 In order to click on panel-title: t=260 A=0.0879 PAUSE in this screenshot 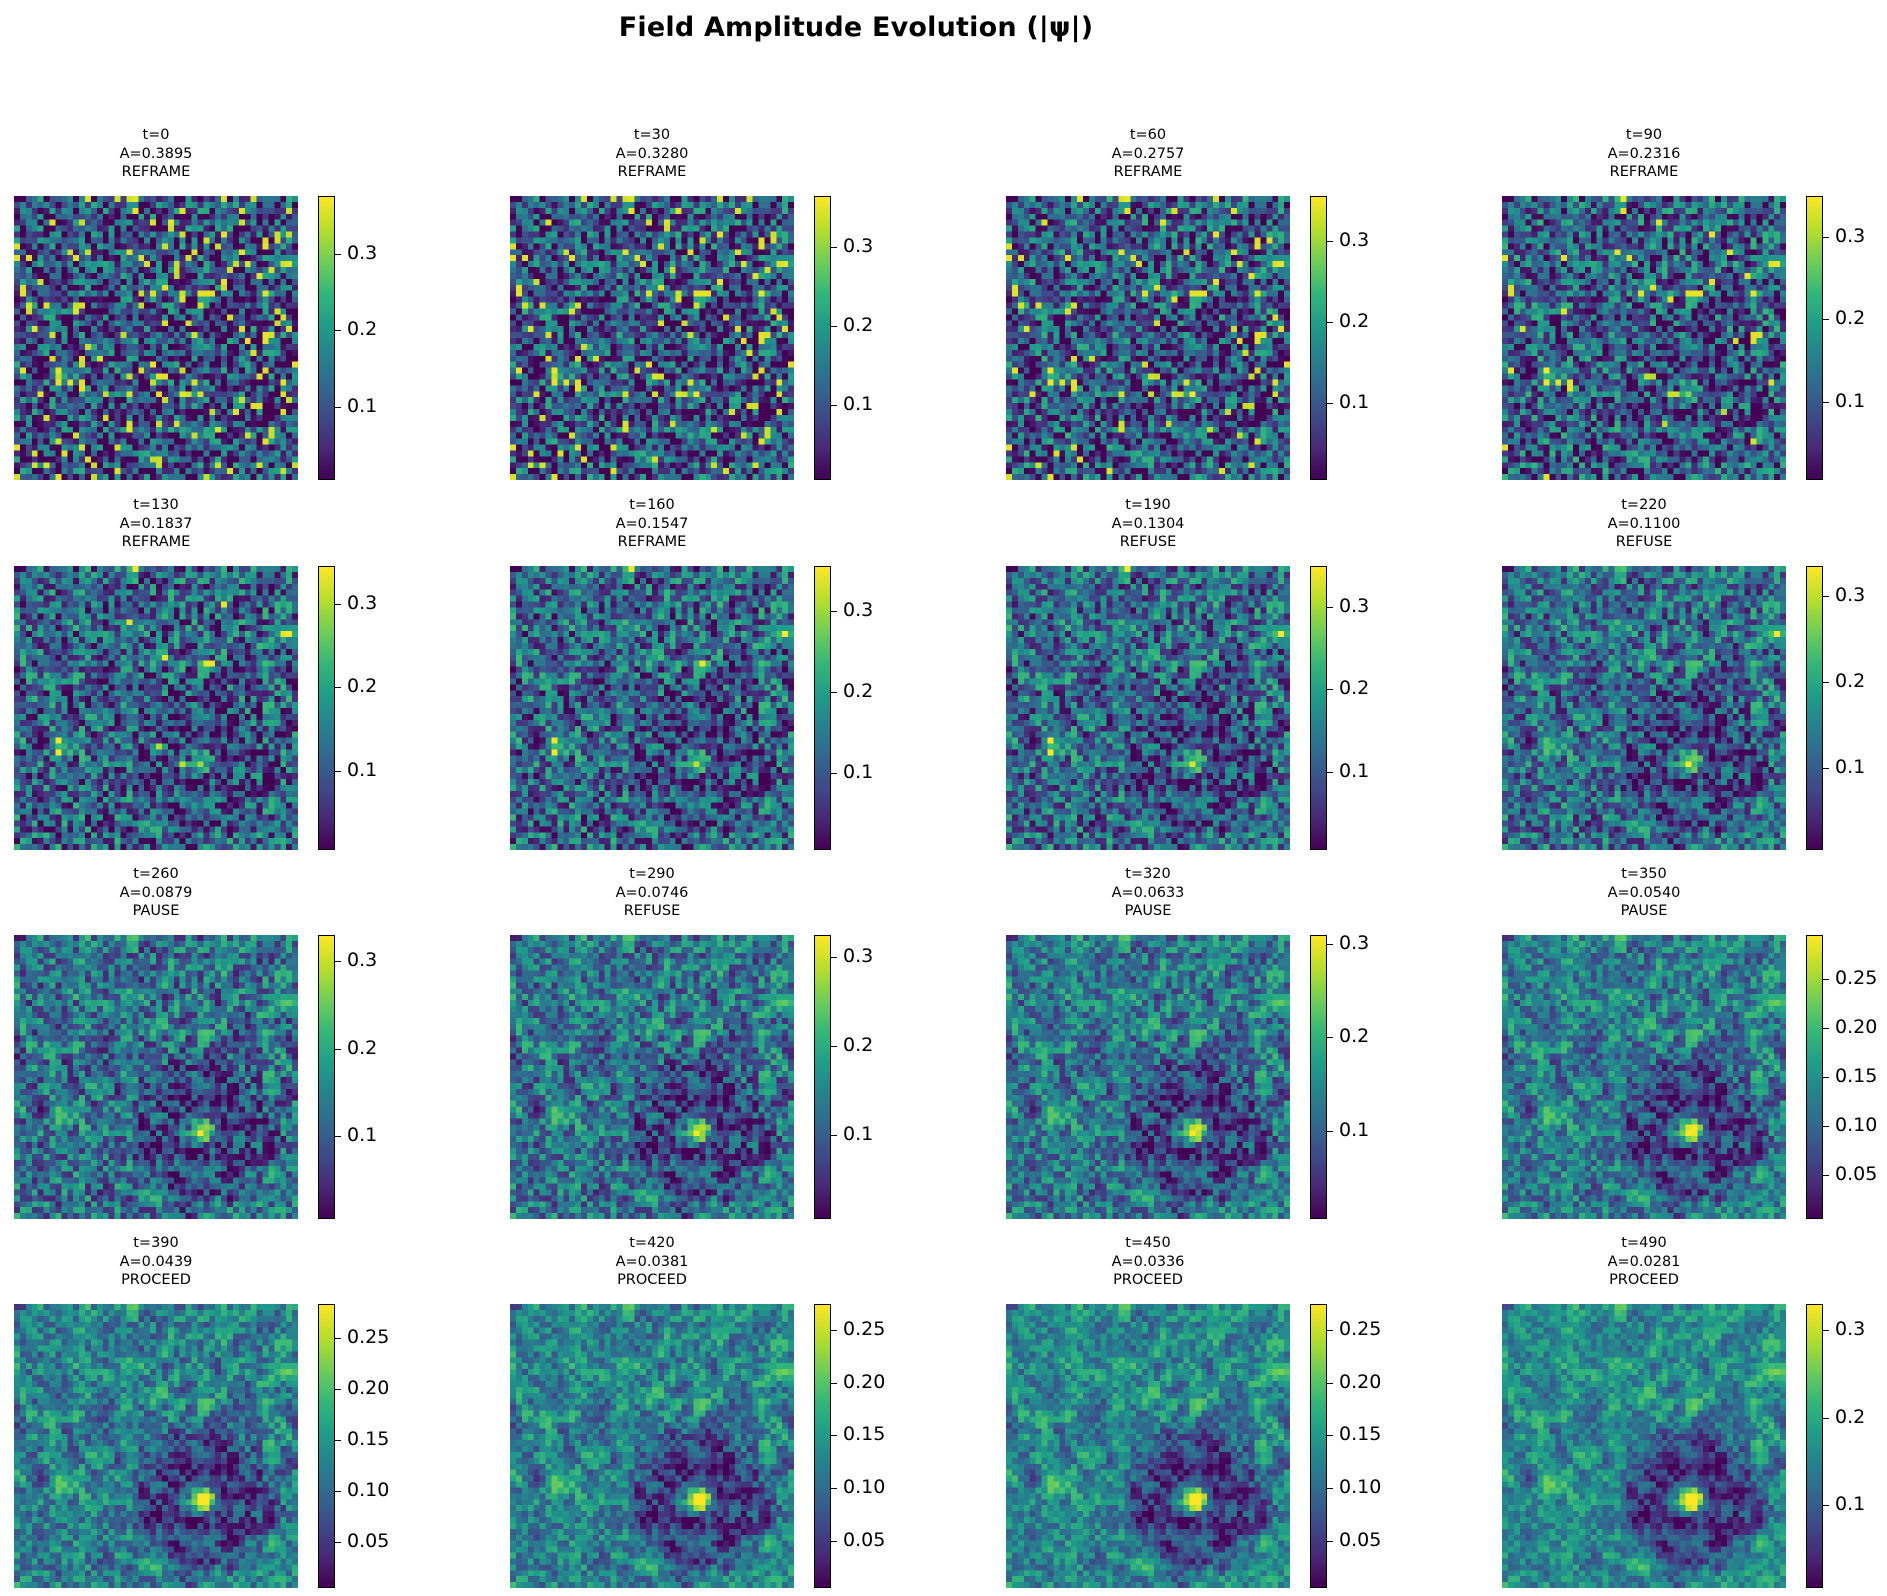, I will do `click(156, 893)`.